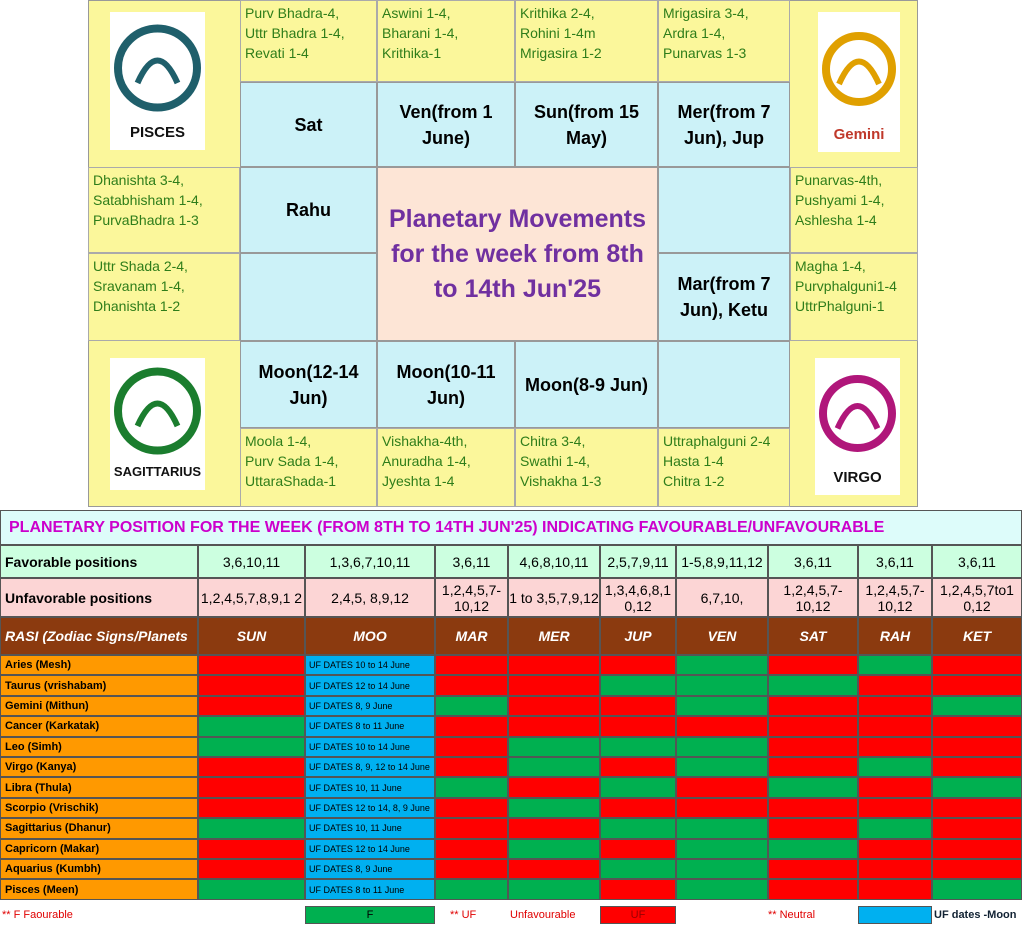 This screenshot has width=1024, height=926. I want to click on planet-cell: Mer(from 7 Jun), Jup, so click(724, 124).